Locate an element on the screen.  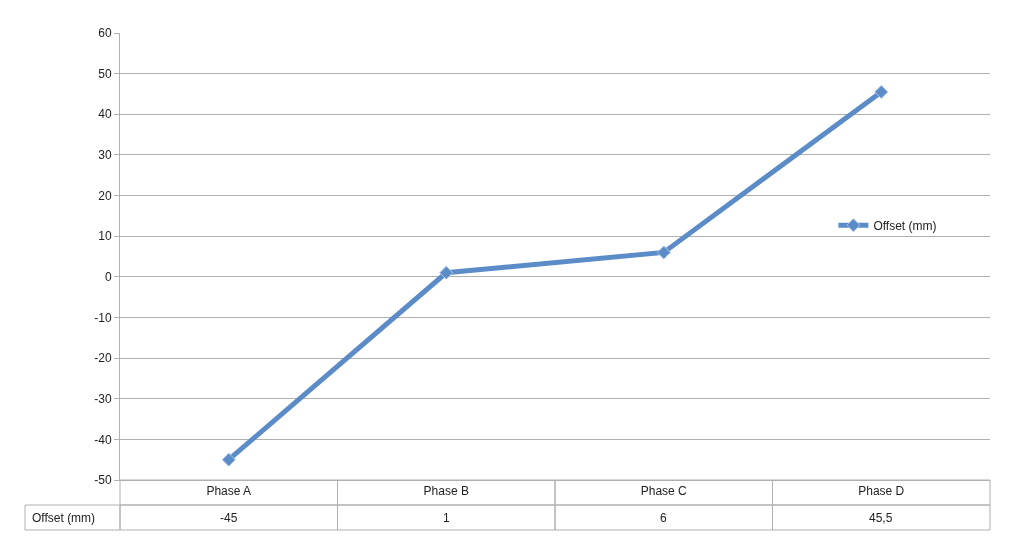
x-tick-label: Phase A is located at coordinates (229, 491).